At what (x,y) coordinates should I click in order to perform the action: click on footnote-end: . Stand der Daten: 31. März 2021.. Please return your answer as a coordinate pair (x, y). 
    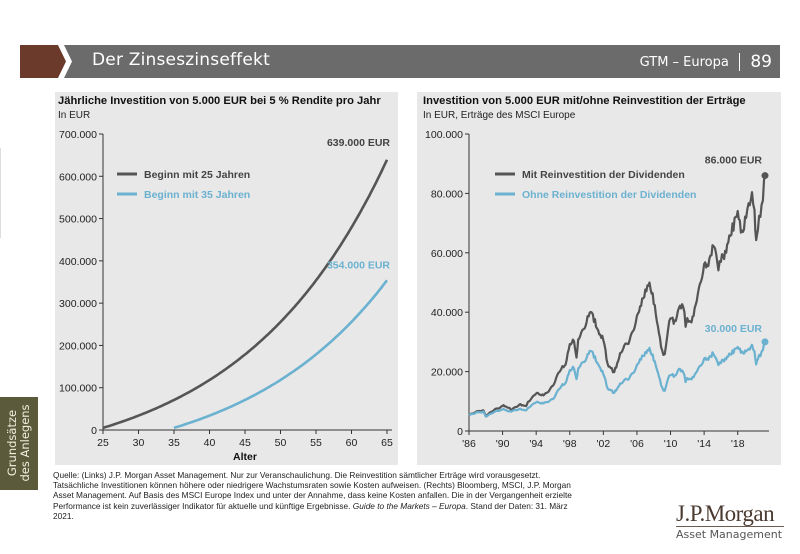
    Looking at the image, I should click on (310, 510).